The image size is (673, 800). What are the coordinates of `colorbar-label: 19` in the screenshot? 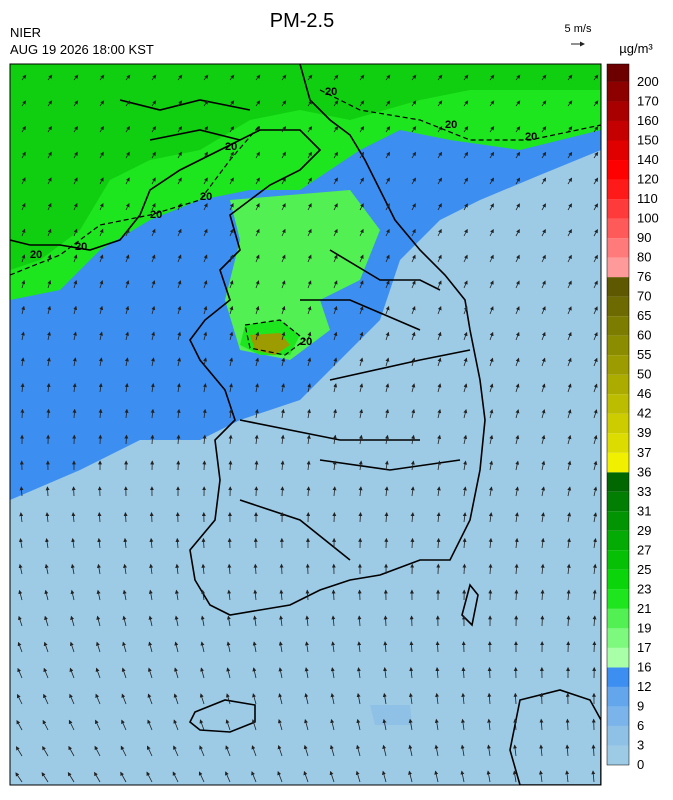 It's located at (644, 627).